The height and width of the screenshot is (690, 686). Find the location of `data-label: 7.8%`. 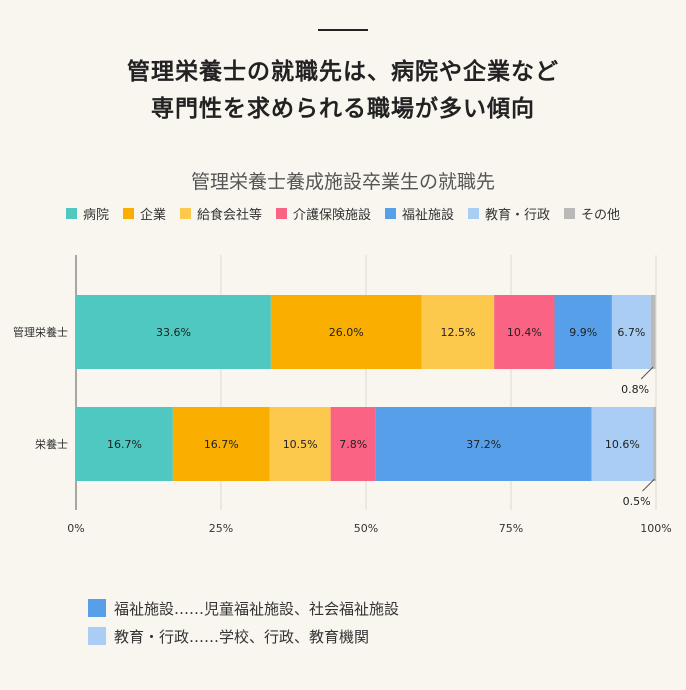

data-label: 7.8% is located at coordinates (353, 444).